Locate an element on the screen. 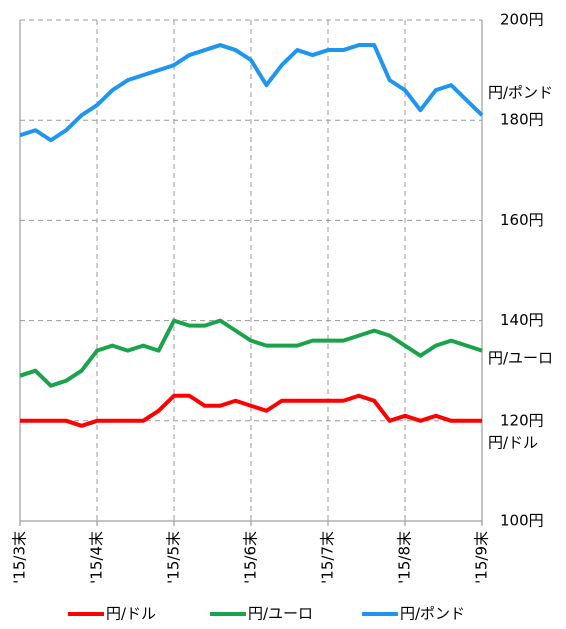 The width and height of the screenshot is (566, 629). legend-label: 円/ポンド is located at coordinates (432, 614).